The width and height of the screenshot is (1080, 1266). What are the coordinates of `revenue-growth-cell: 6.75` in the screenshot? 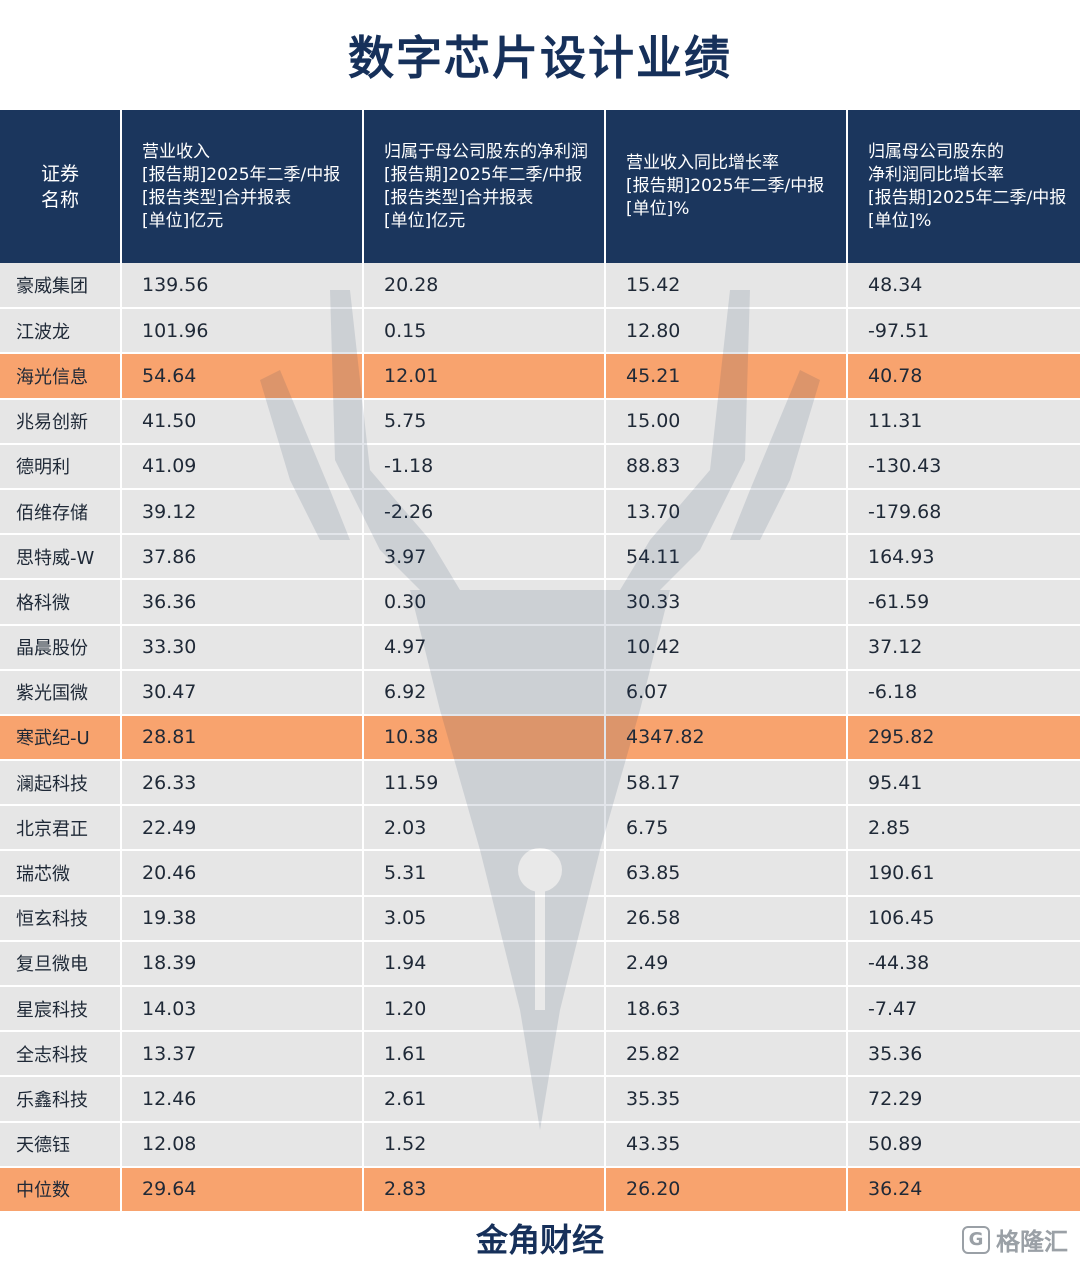 It's located at (726, 828).